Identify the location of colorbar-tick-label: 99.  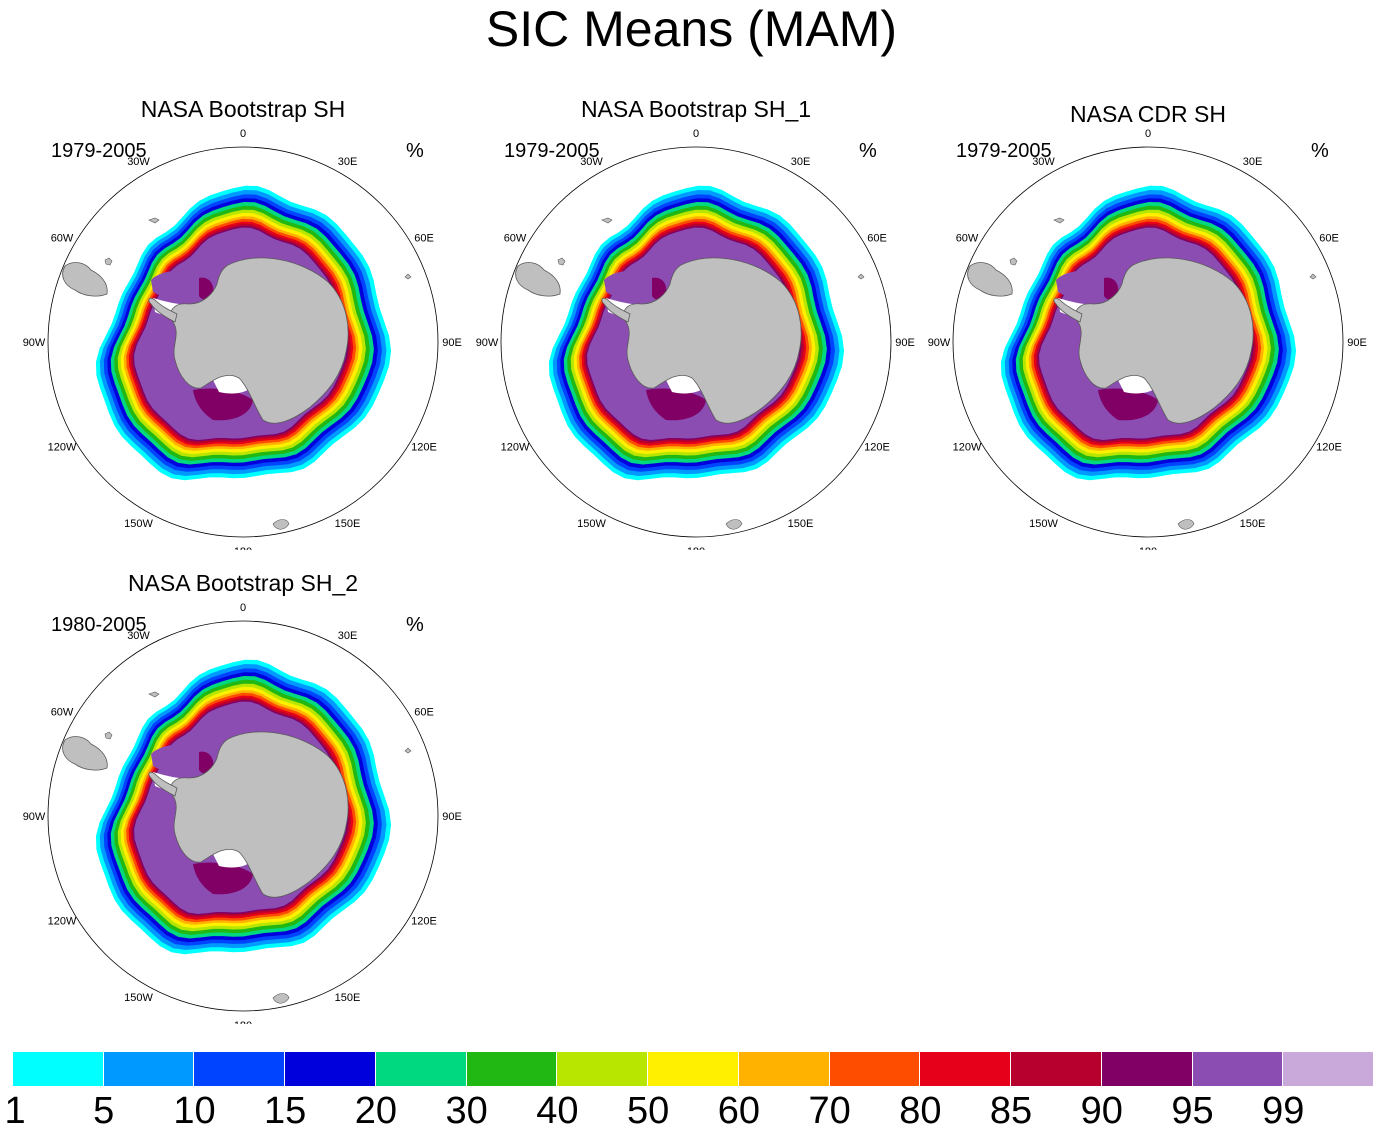
(1283, 1111).